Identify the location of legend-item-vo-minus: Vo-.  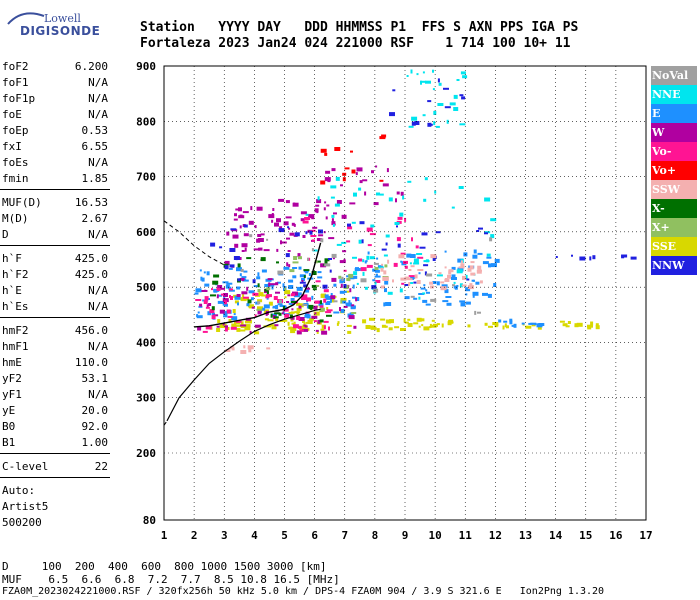
(674, 151).